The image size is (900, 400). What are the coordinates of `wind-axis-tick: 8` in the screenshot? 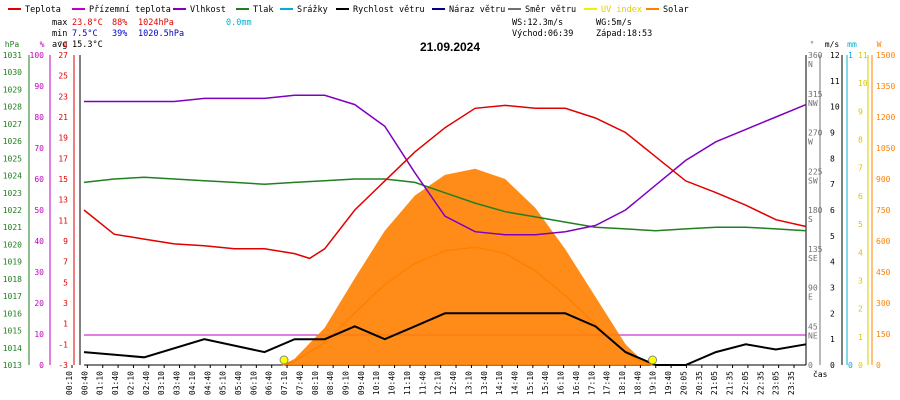 It's located at (832, 158).